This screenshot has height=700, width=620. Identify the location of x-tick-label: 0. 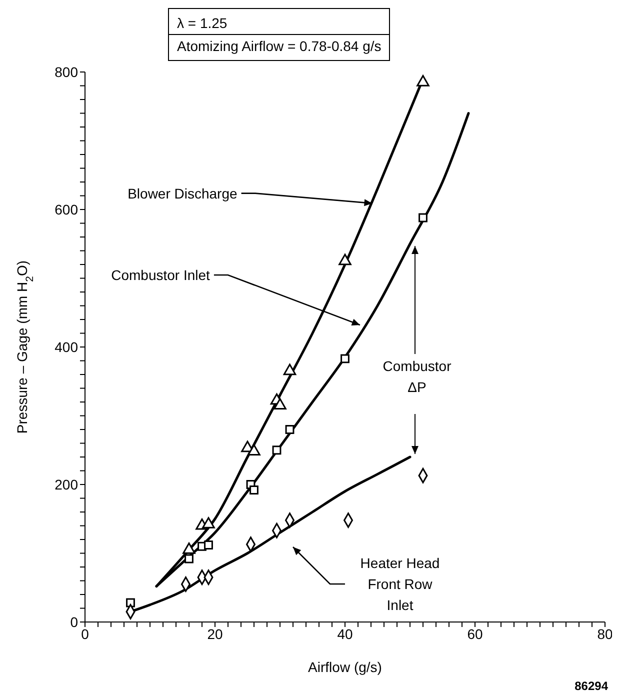
(85, 634).